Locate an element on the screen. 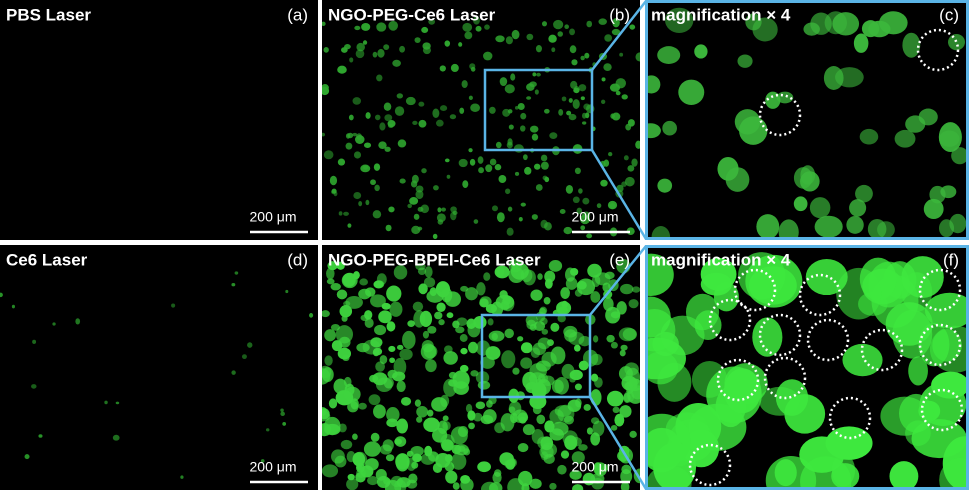  panel-title: NGO-PEG-BPEI-Ce6 Laser is located at coordinates (434, 259).